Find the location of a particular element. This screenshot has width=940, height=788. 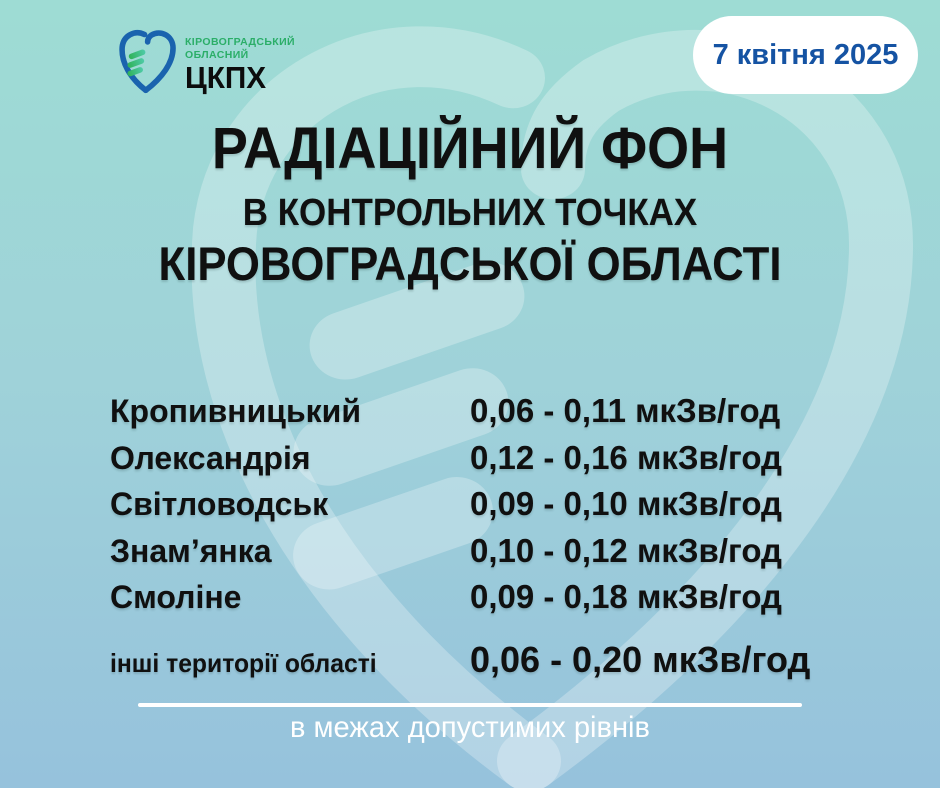

divider-line is located at coordinates (470, 705).